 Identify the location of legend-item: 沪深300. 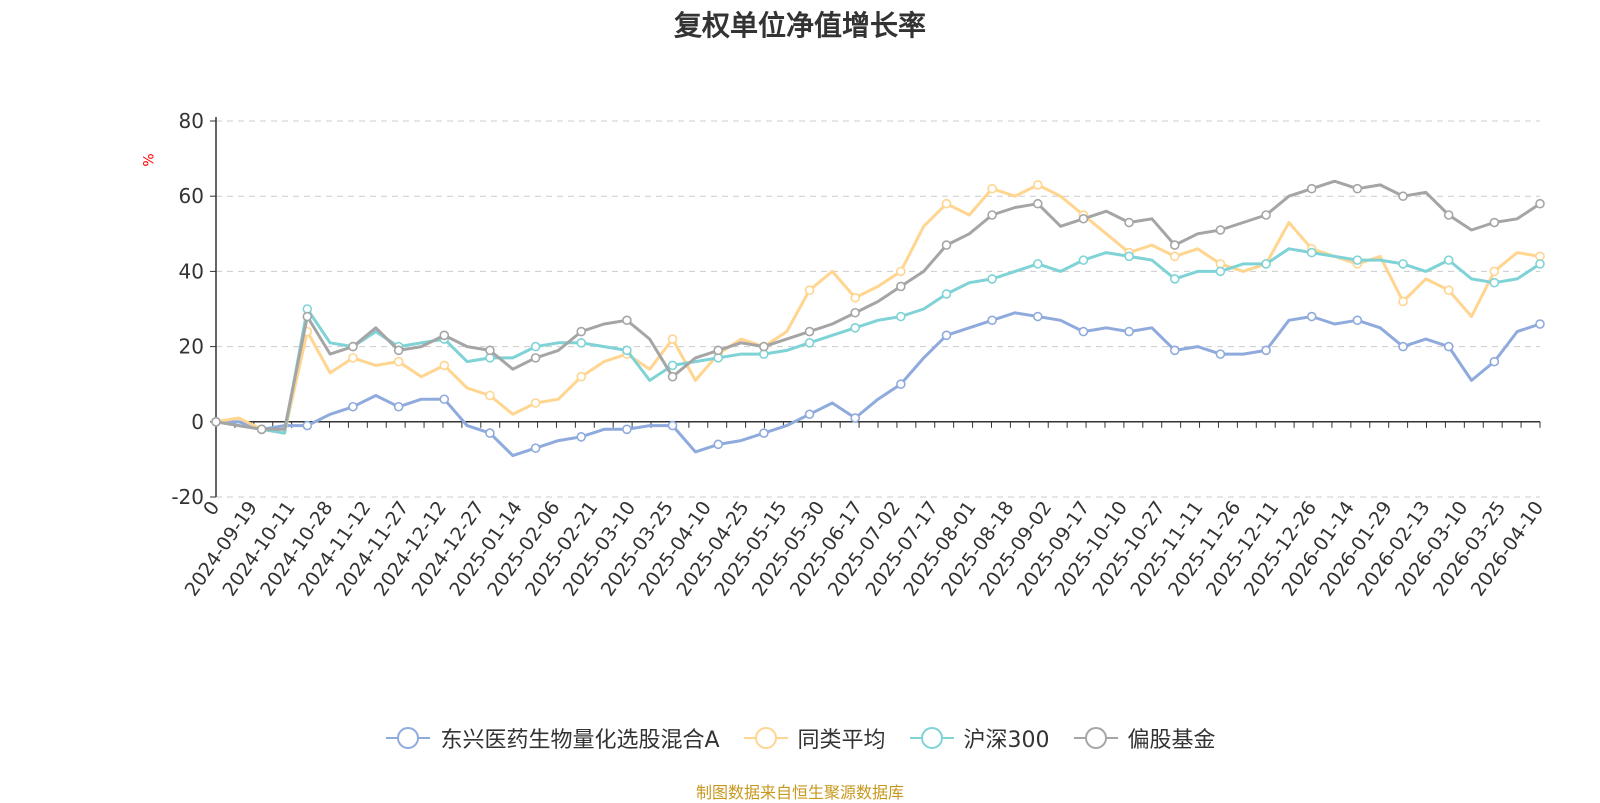
(979, 738).